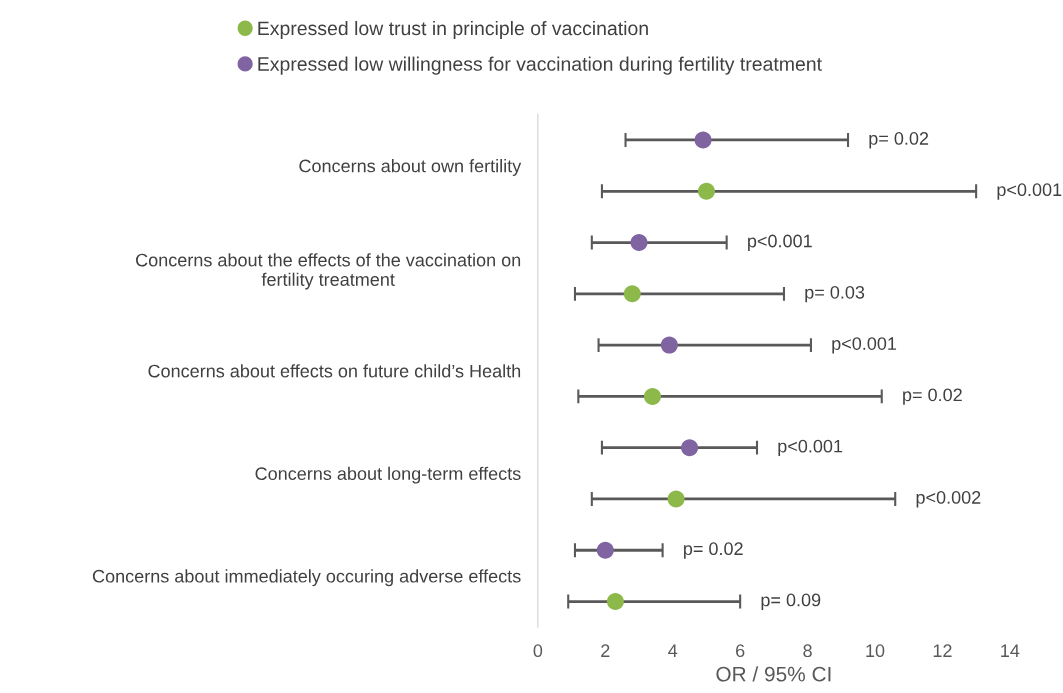 This screenshot has width=1063, height=693. Describe the element at coordinates (773, 674) in the screenshot. I see `x-axis-title: OR / 95% CI` at that location.